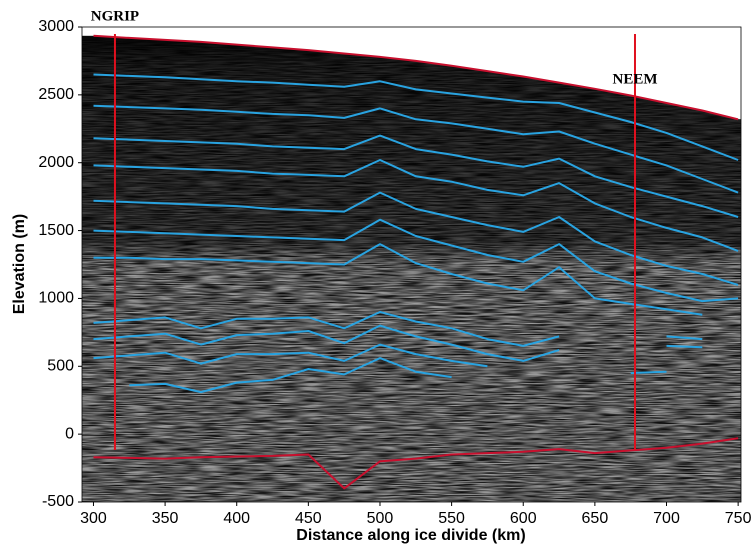 The image size is (755, 549). Describe the element at coordinates (58, 501) in the screenshot. I see `y-tick-label: -500` at that location.